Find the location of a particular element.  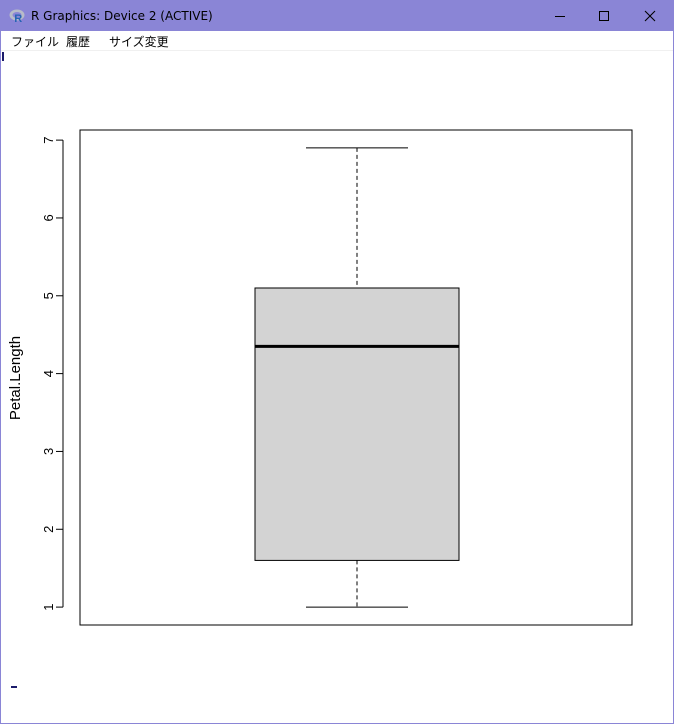

menu-resize: サイズ変更 is located at coordinates (139, 42).